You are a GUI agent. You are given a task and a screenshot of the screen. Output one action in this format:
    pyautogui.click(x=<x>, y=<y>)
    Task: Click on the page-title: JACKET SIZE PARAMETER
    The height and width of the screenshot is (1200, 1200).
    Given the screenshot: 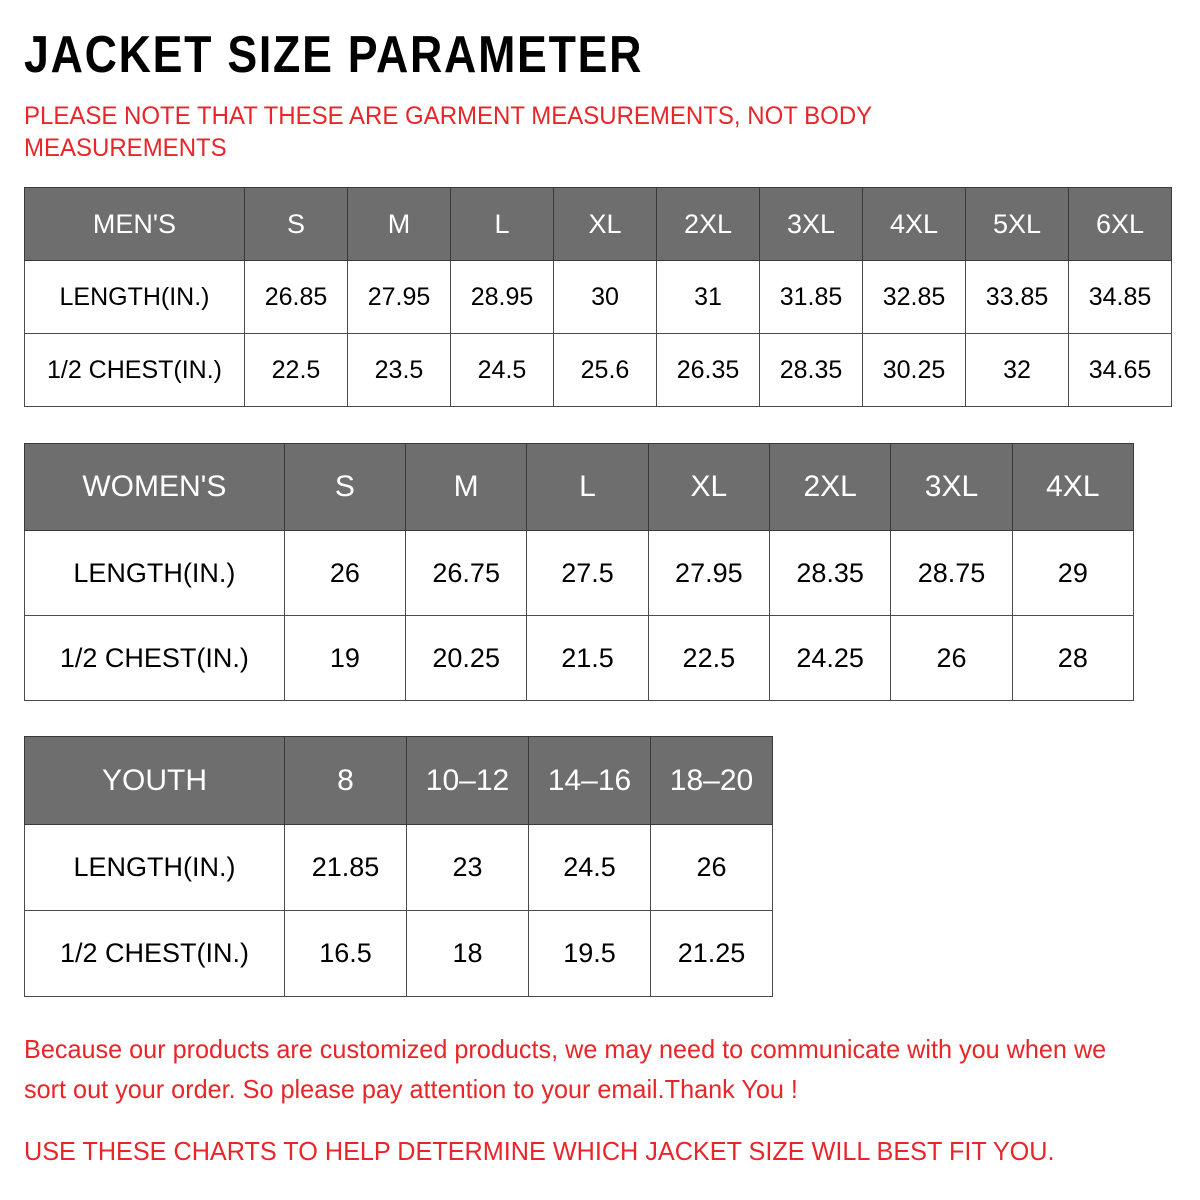 What is the action you would take?
    pyautogui.click(x=334, y=55)
    